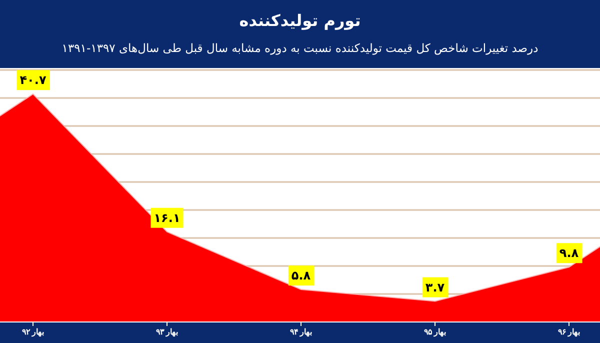 Image resolution: width=600 pixels, height=343 pixels. What do you see at coordinates (301, 333) in the screenshot?
I see `x-tick-label: بهار ۹۴` at bounding box center [301, 333].